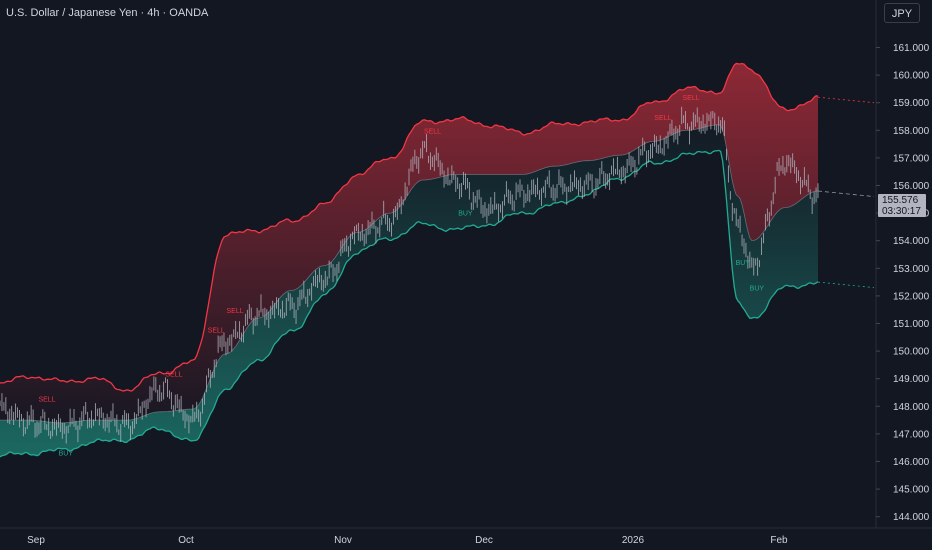 This screenshot has height=550, width=932. Describe the element at coordinates (902, 13) in the screenshot. I see `currency-button: JPY` at that location.